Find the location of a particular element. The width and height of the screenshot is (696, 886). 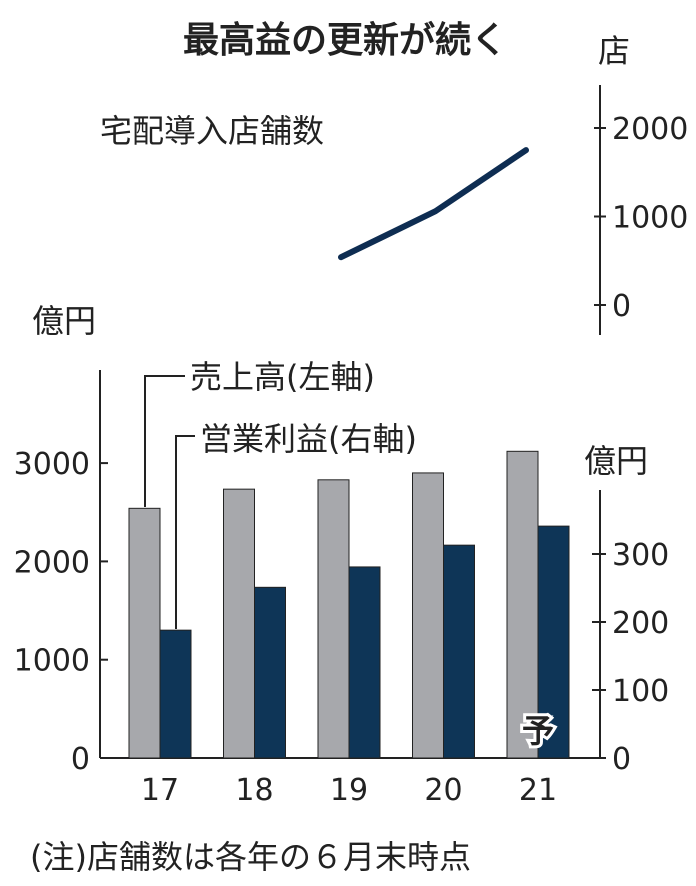

store-count-line is located at coordinates (433, 204).